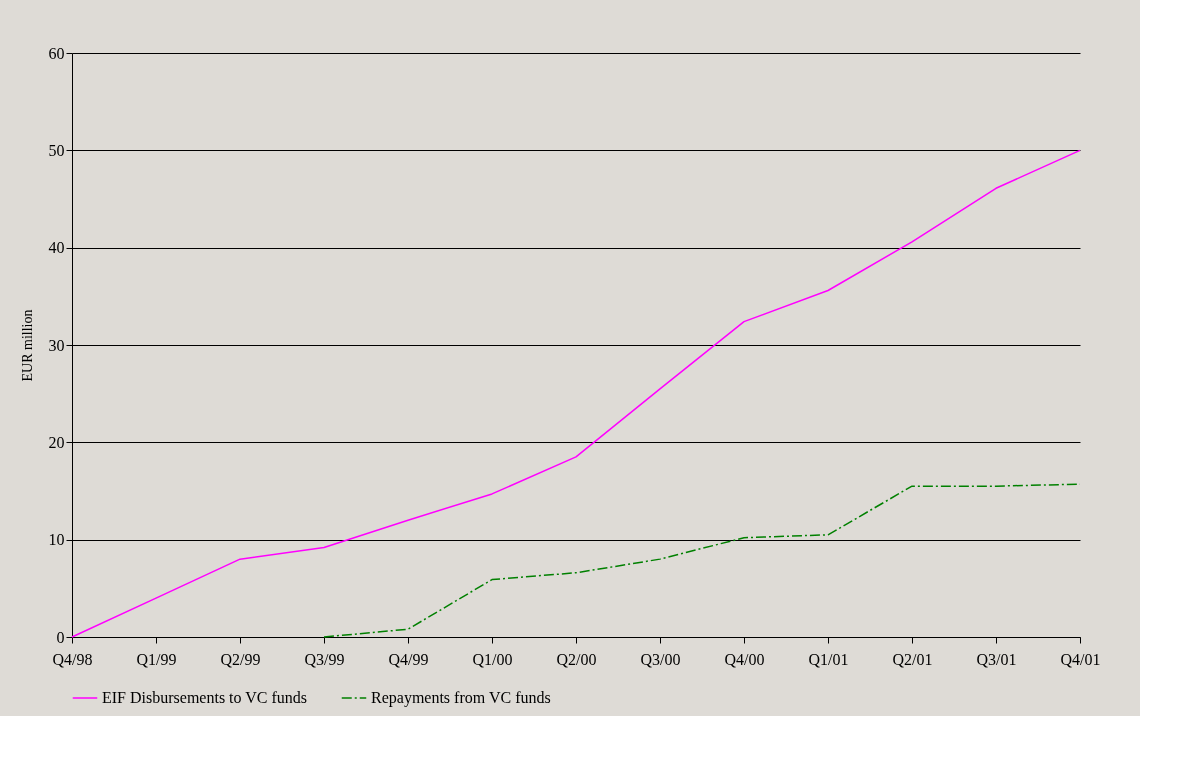 This screenshot has width=1187, height=765. What do you see at coordinates (56, 345) in the screenshot?
I see `y-tick-label: 30` at bounding box center [56, 345].